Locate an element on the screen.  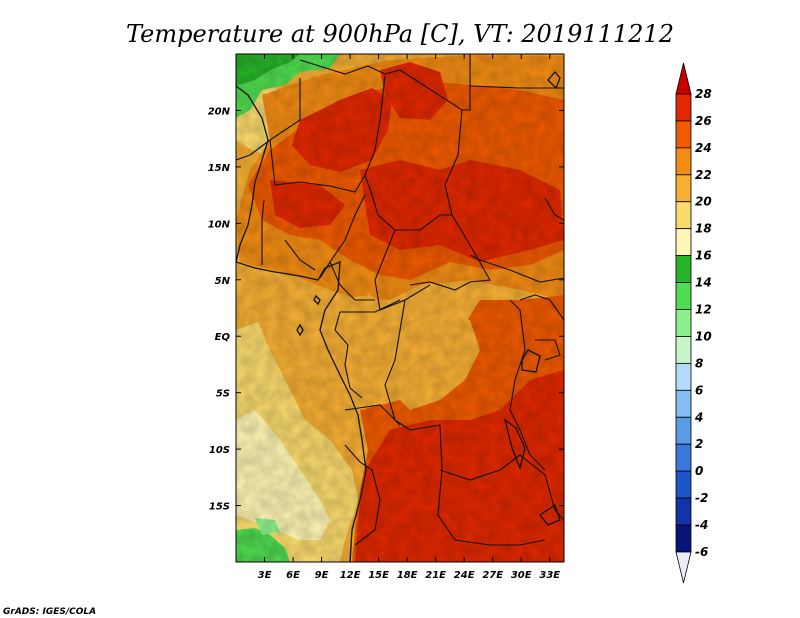
colorbar-label: 10 is located at coordinates (703, 336).